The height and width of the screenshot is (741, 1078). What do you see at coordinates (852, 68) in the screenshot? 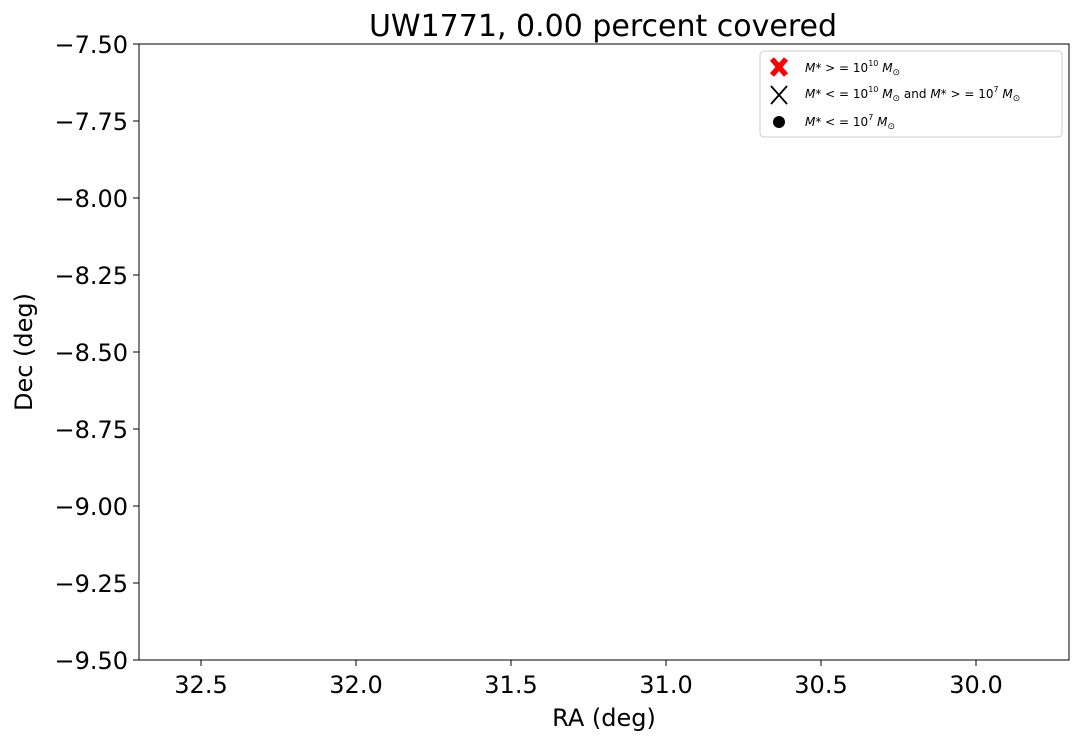
I see `legend-label-high-mass: M* > = 1010 M⊙` at bounding box center [852, 68].